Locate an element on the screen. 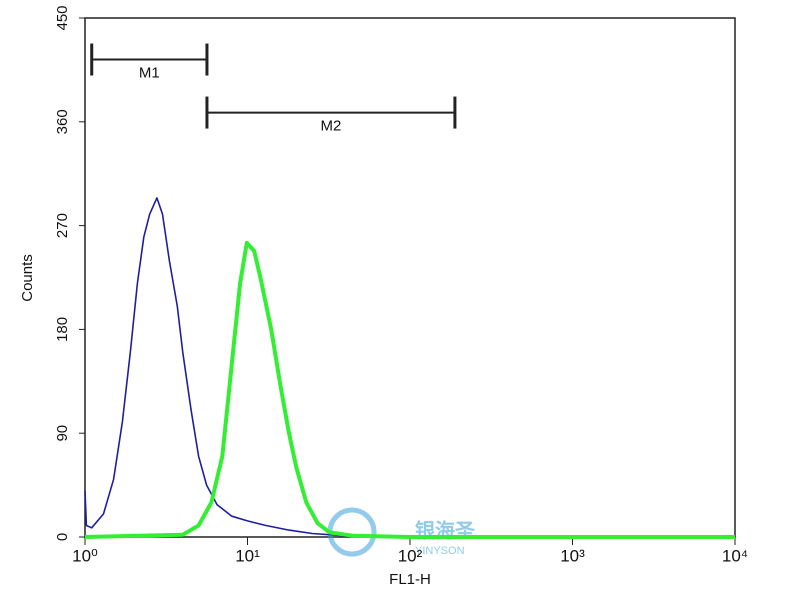  marker-label: M1 is located at coordinates (149, 72).